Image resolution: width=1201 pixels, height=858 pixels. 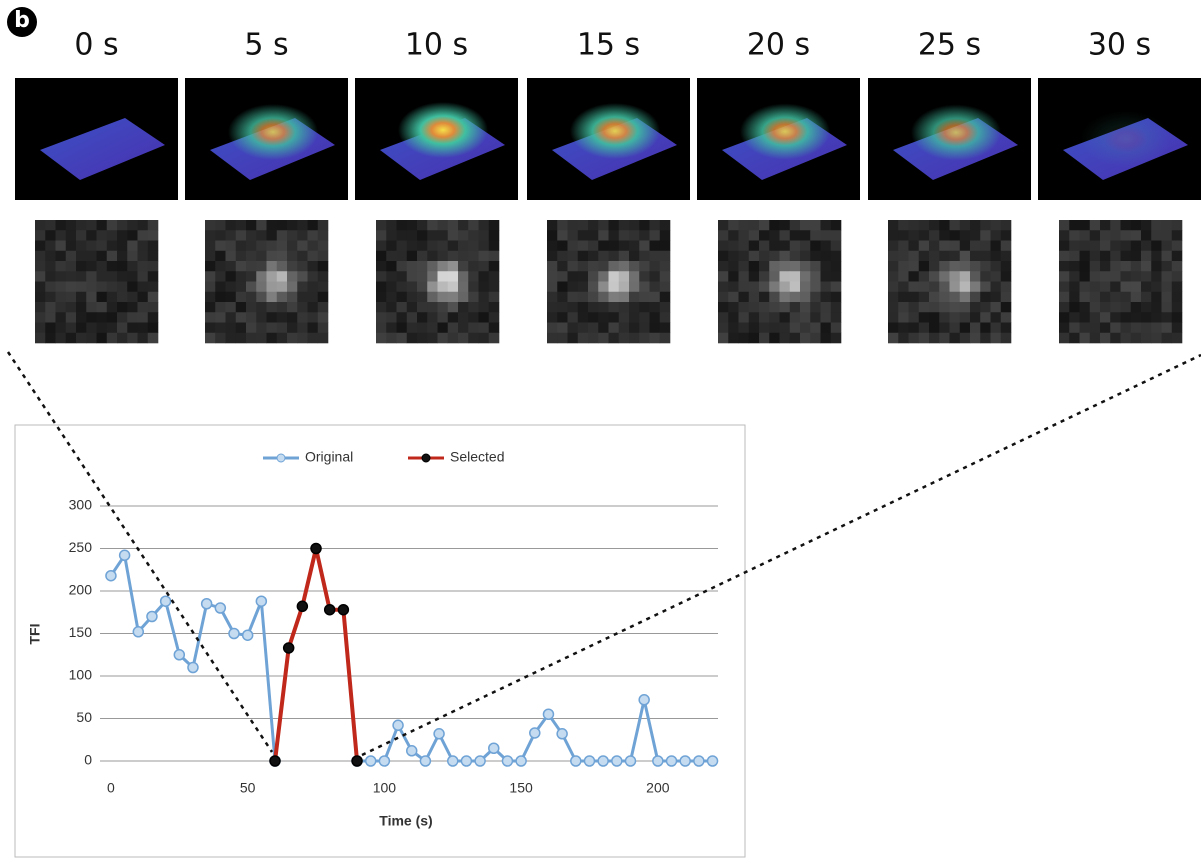 I want to click on x-axis-label: Time (s), so click(x=405, y=821).